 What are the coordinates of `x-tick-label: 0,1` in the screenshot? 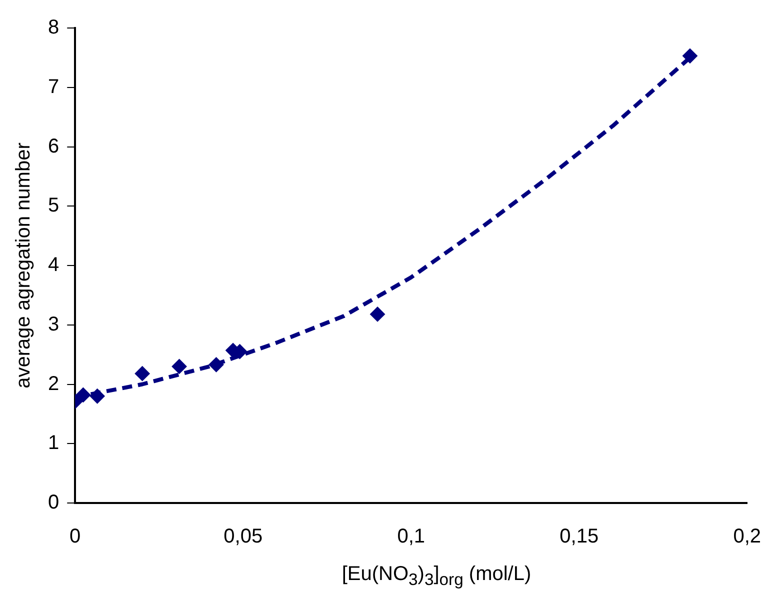 It's located at (411, 537).